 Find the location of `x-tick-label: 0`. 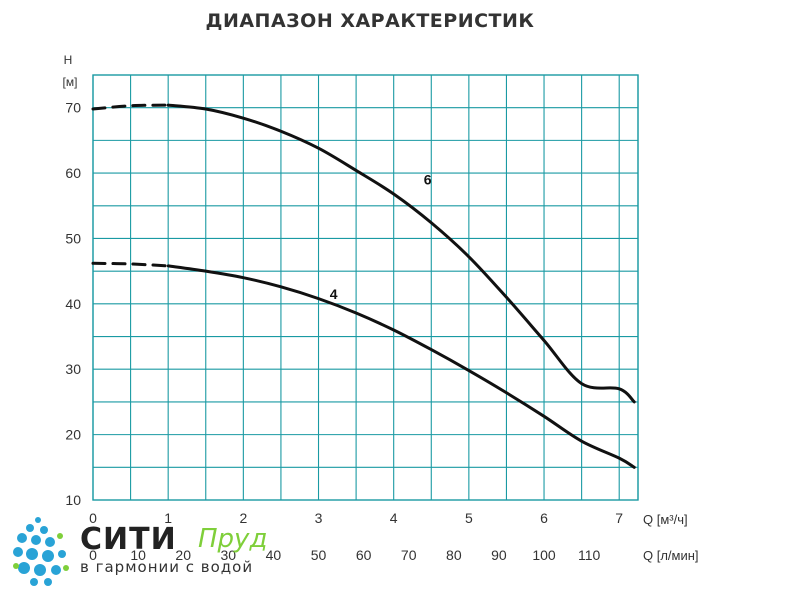

x-tick-label: 0 is located at coordinates (93, 518).